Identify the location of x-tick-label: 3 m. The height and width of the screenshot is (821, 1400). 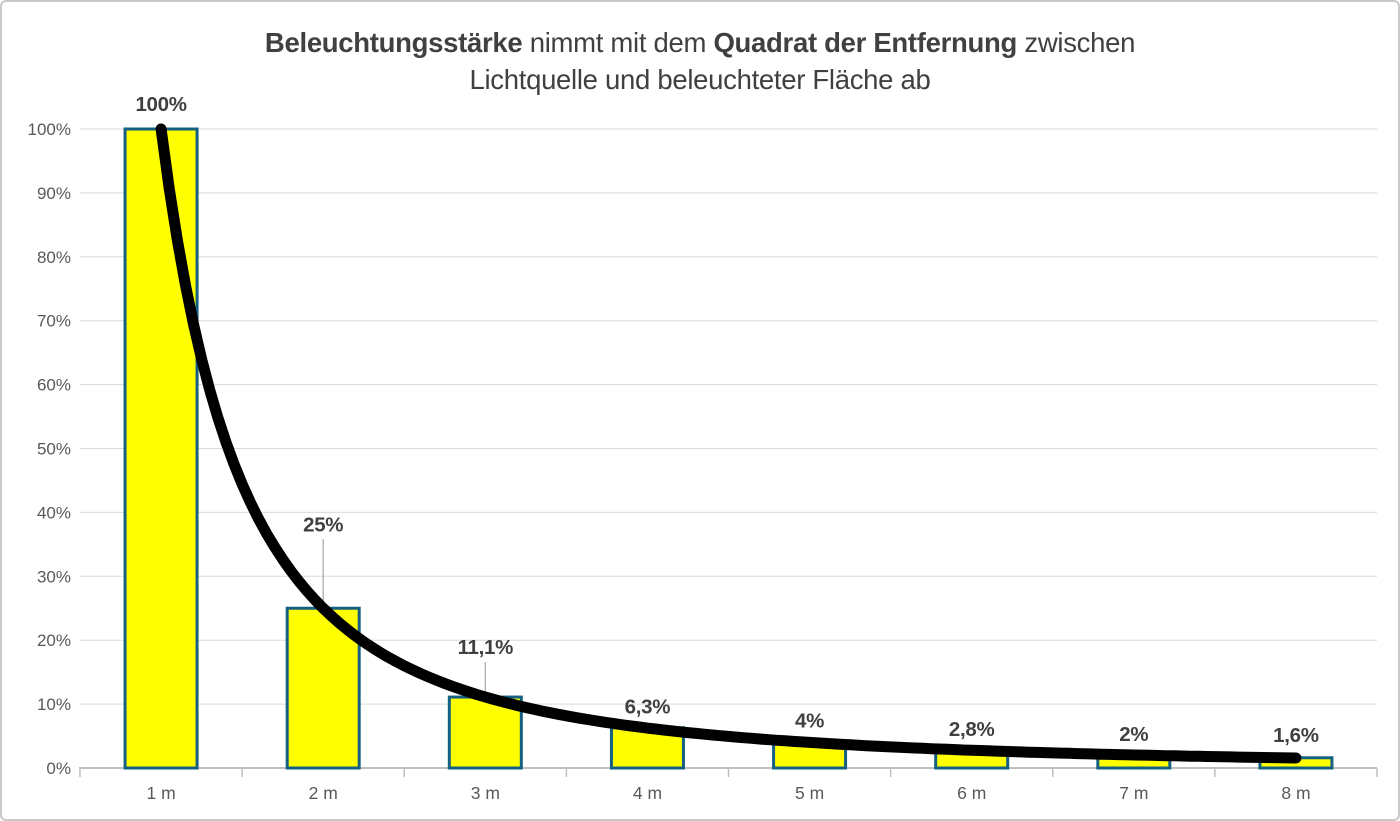
(485, 793).